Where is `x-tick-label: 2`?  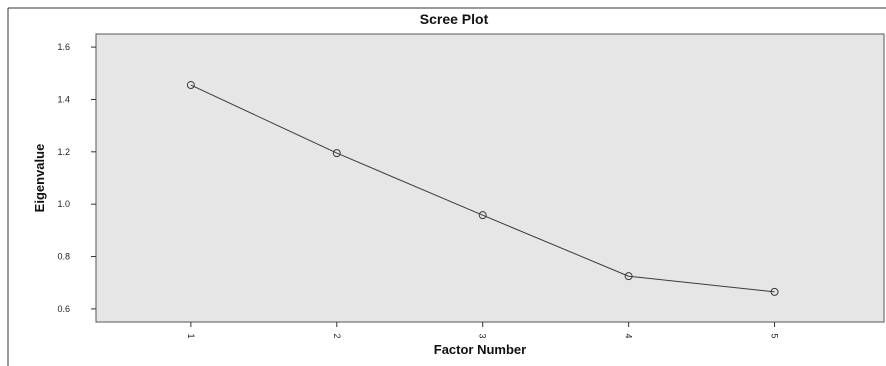 x-tick-label: 2 is located at coordinates (337, 335).